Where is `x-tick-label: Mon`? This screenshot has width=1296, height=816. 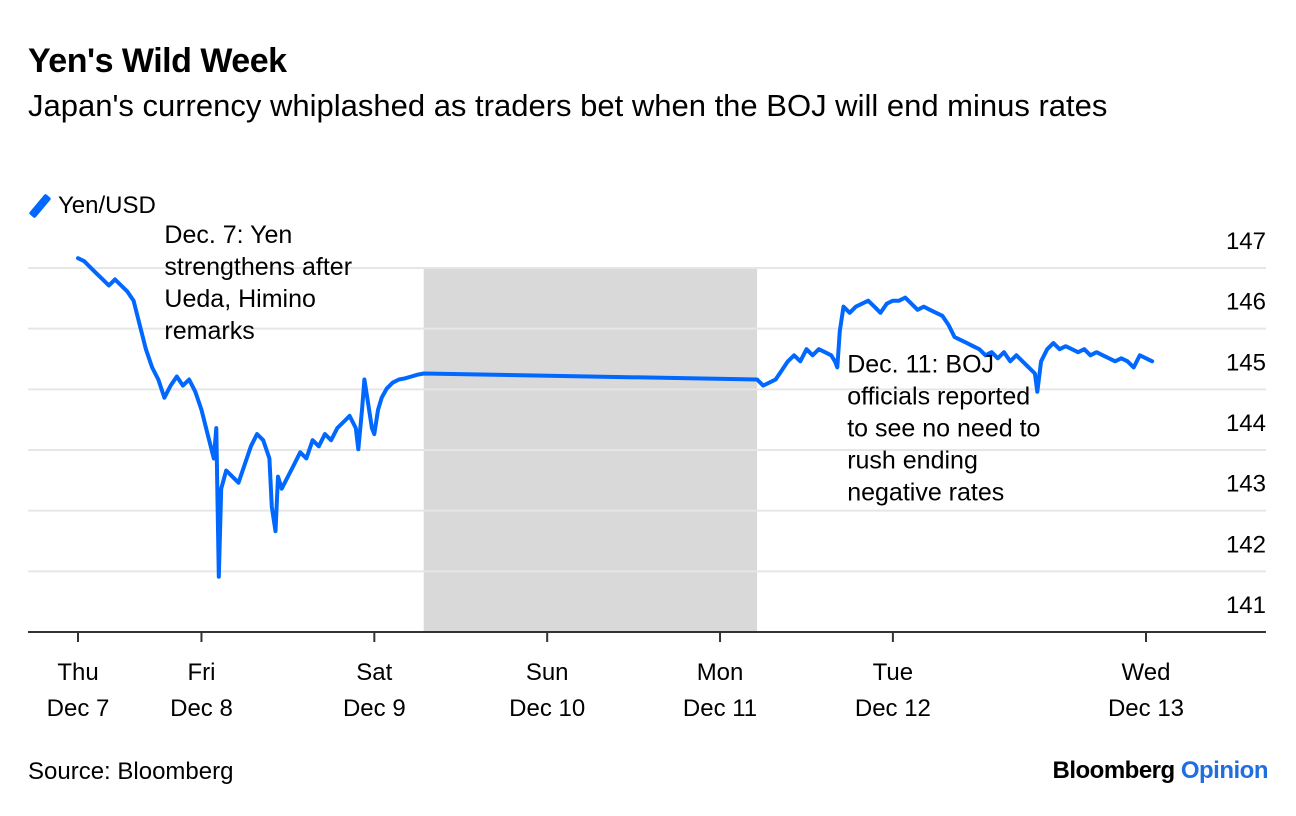
x-tick-label: Mon is located at coordinates (720, 672).